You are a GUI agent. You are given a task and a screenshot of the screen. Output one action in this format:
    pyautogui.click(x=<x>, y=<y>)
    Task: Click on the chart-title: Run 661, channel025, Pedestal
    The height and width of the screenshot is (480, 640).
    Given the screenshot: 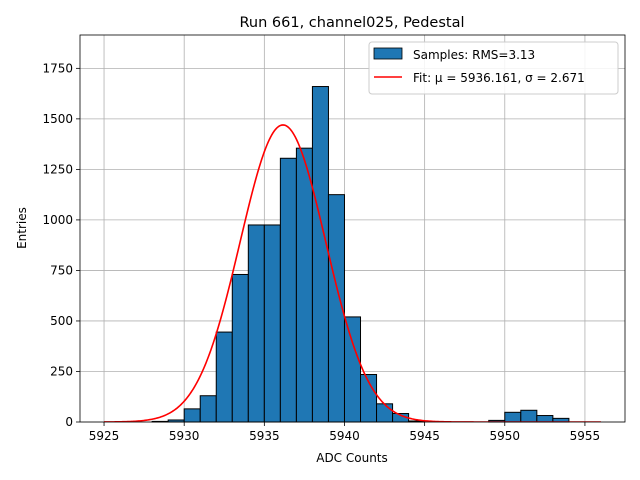 What is the action you would take?
    pyautogui.click(x=351, y=23)
    